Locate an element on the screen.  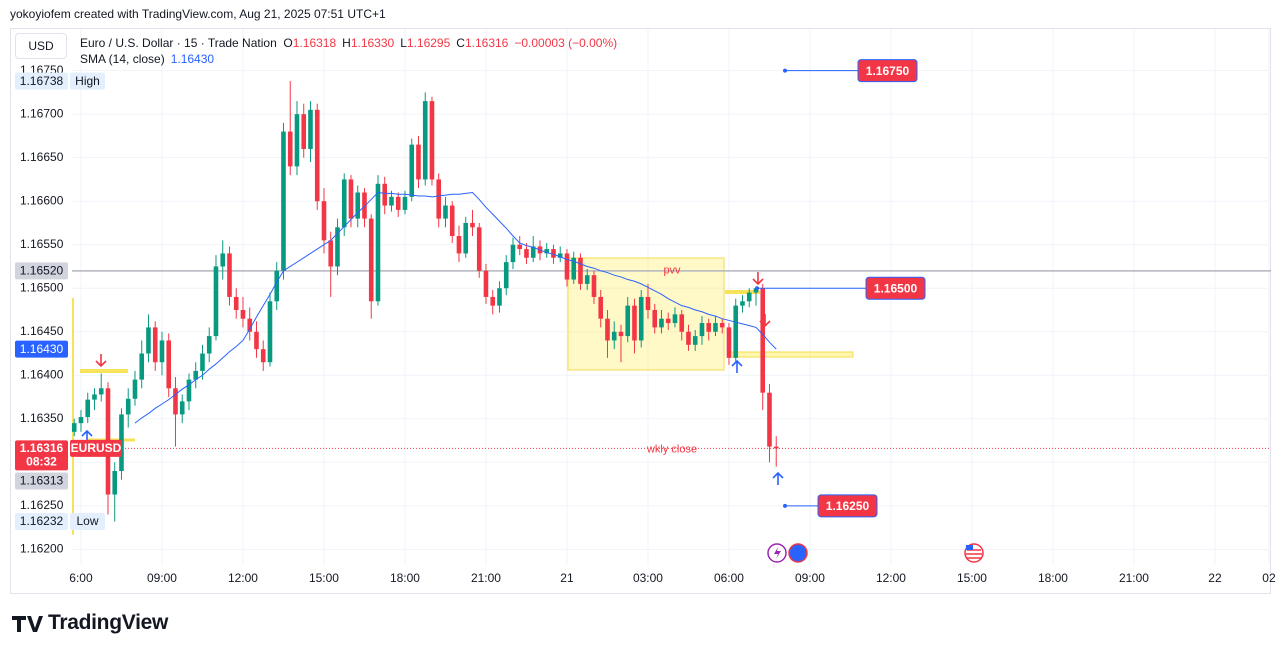
x-tick-label: 22 is located at coordinates (1215, 578).